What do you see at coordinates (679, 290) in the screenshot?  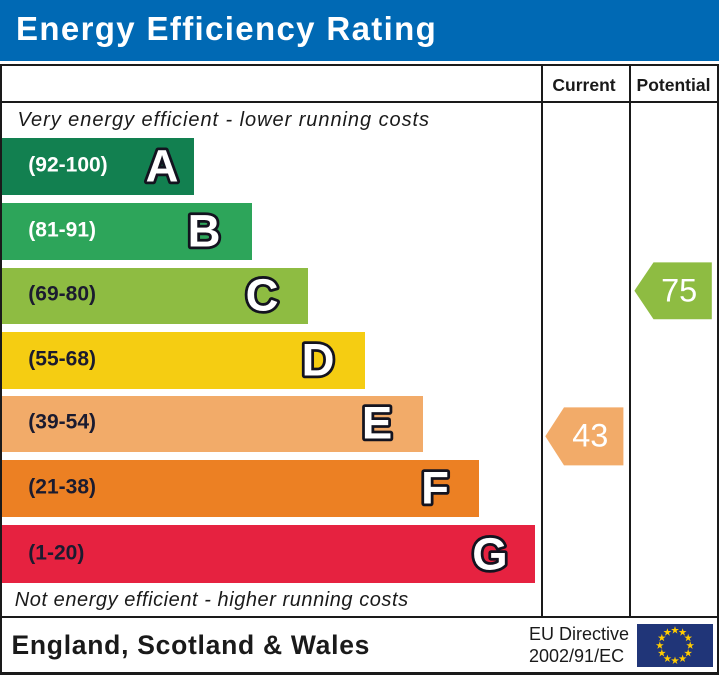 I see `svg-text: 75` at bounding box center [679, 290].